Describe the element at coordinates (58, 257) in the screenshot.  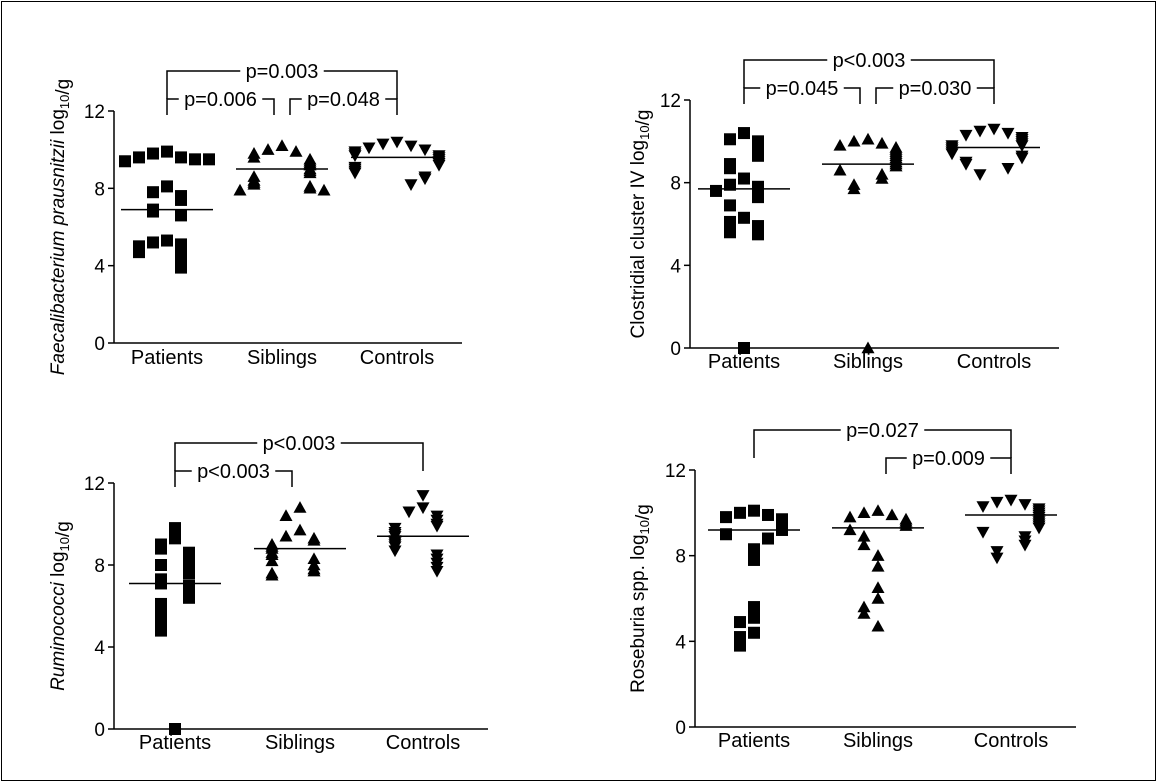
I see `y-axis-label-part: Faecalibacterium prausnitzii` at that location.